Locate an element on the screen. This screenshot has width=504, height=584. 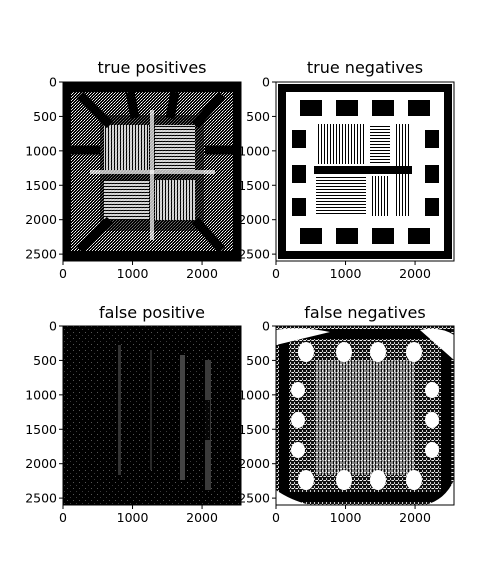
panel-true-positives: true positives is located at coordinates (152, 160).